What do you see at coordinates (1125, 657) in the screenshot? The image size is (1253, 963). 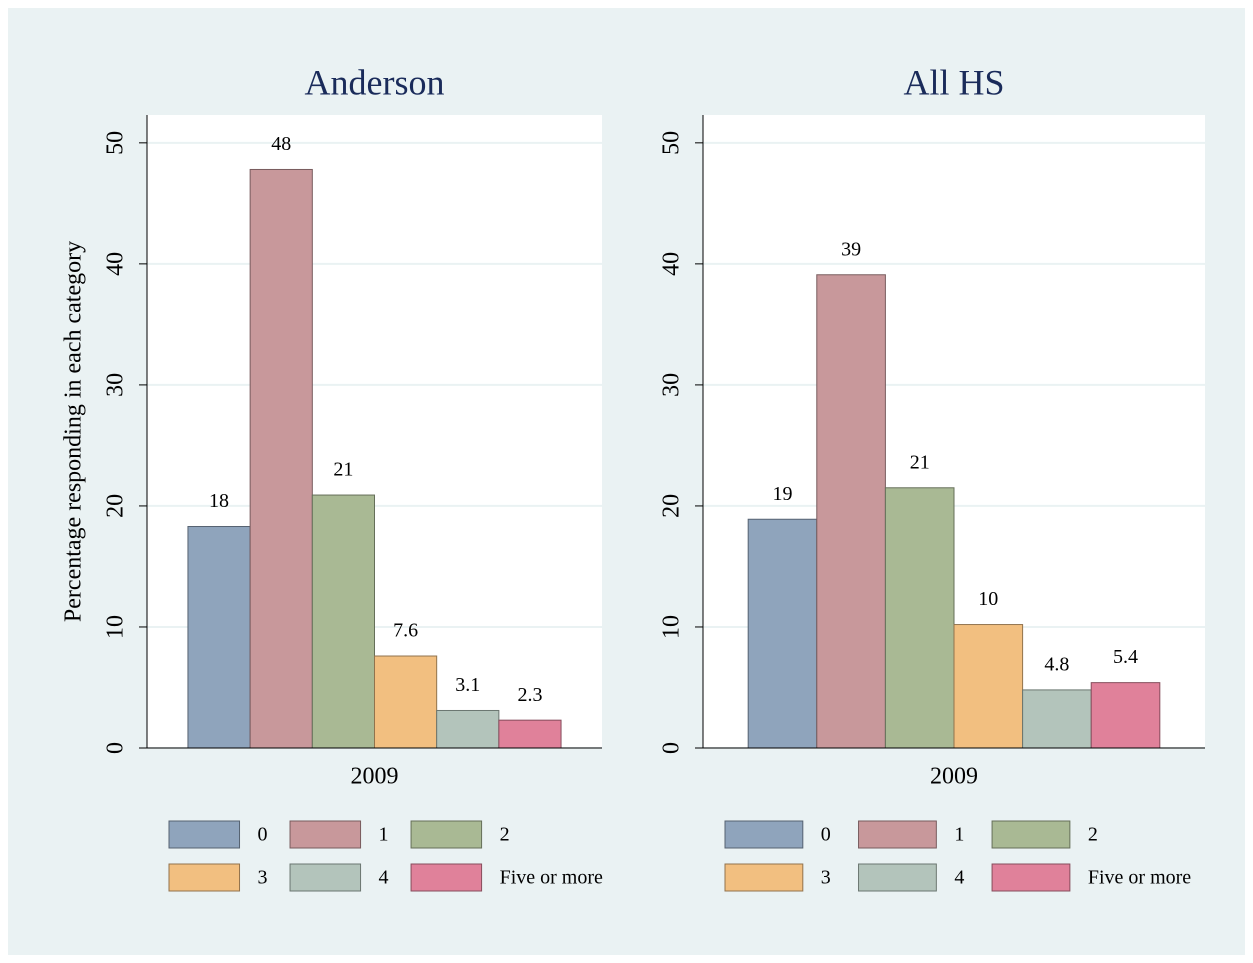 I see `value-label: 5.4` at bounding box center [1125, 657].